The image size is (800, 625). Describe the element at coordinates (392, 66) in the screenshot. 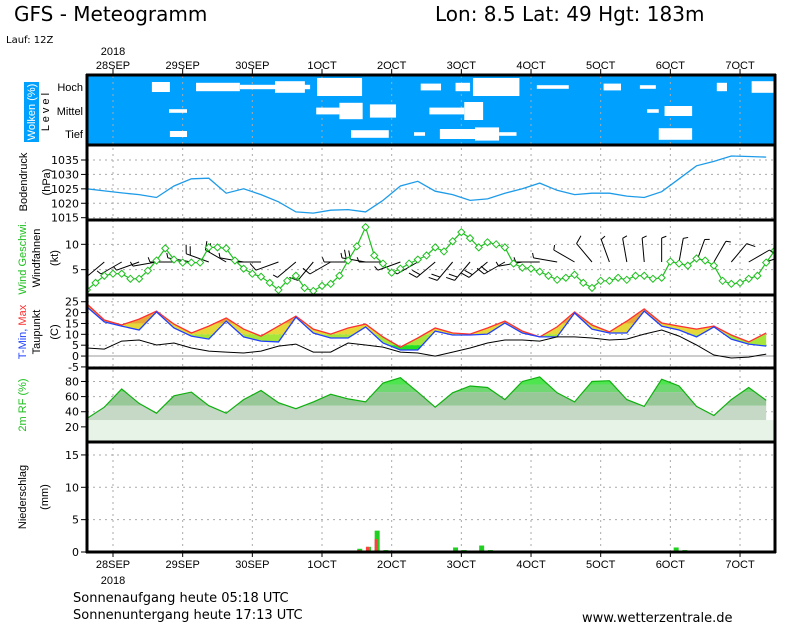

I see `day-label-top: 2OCT` at that location.